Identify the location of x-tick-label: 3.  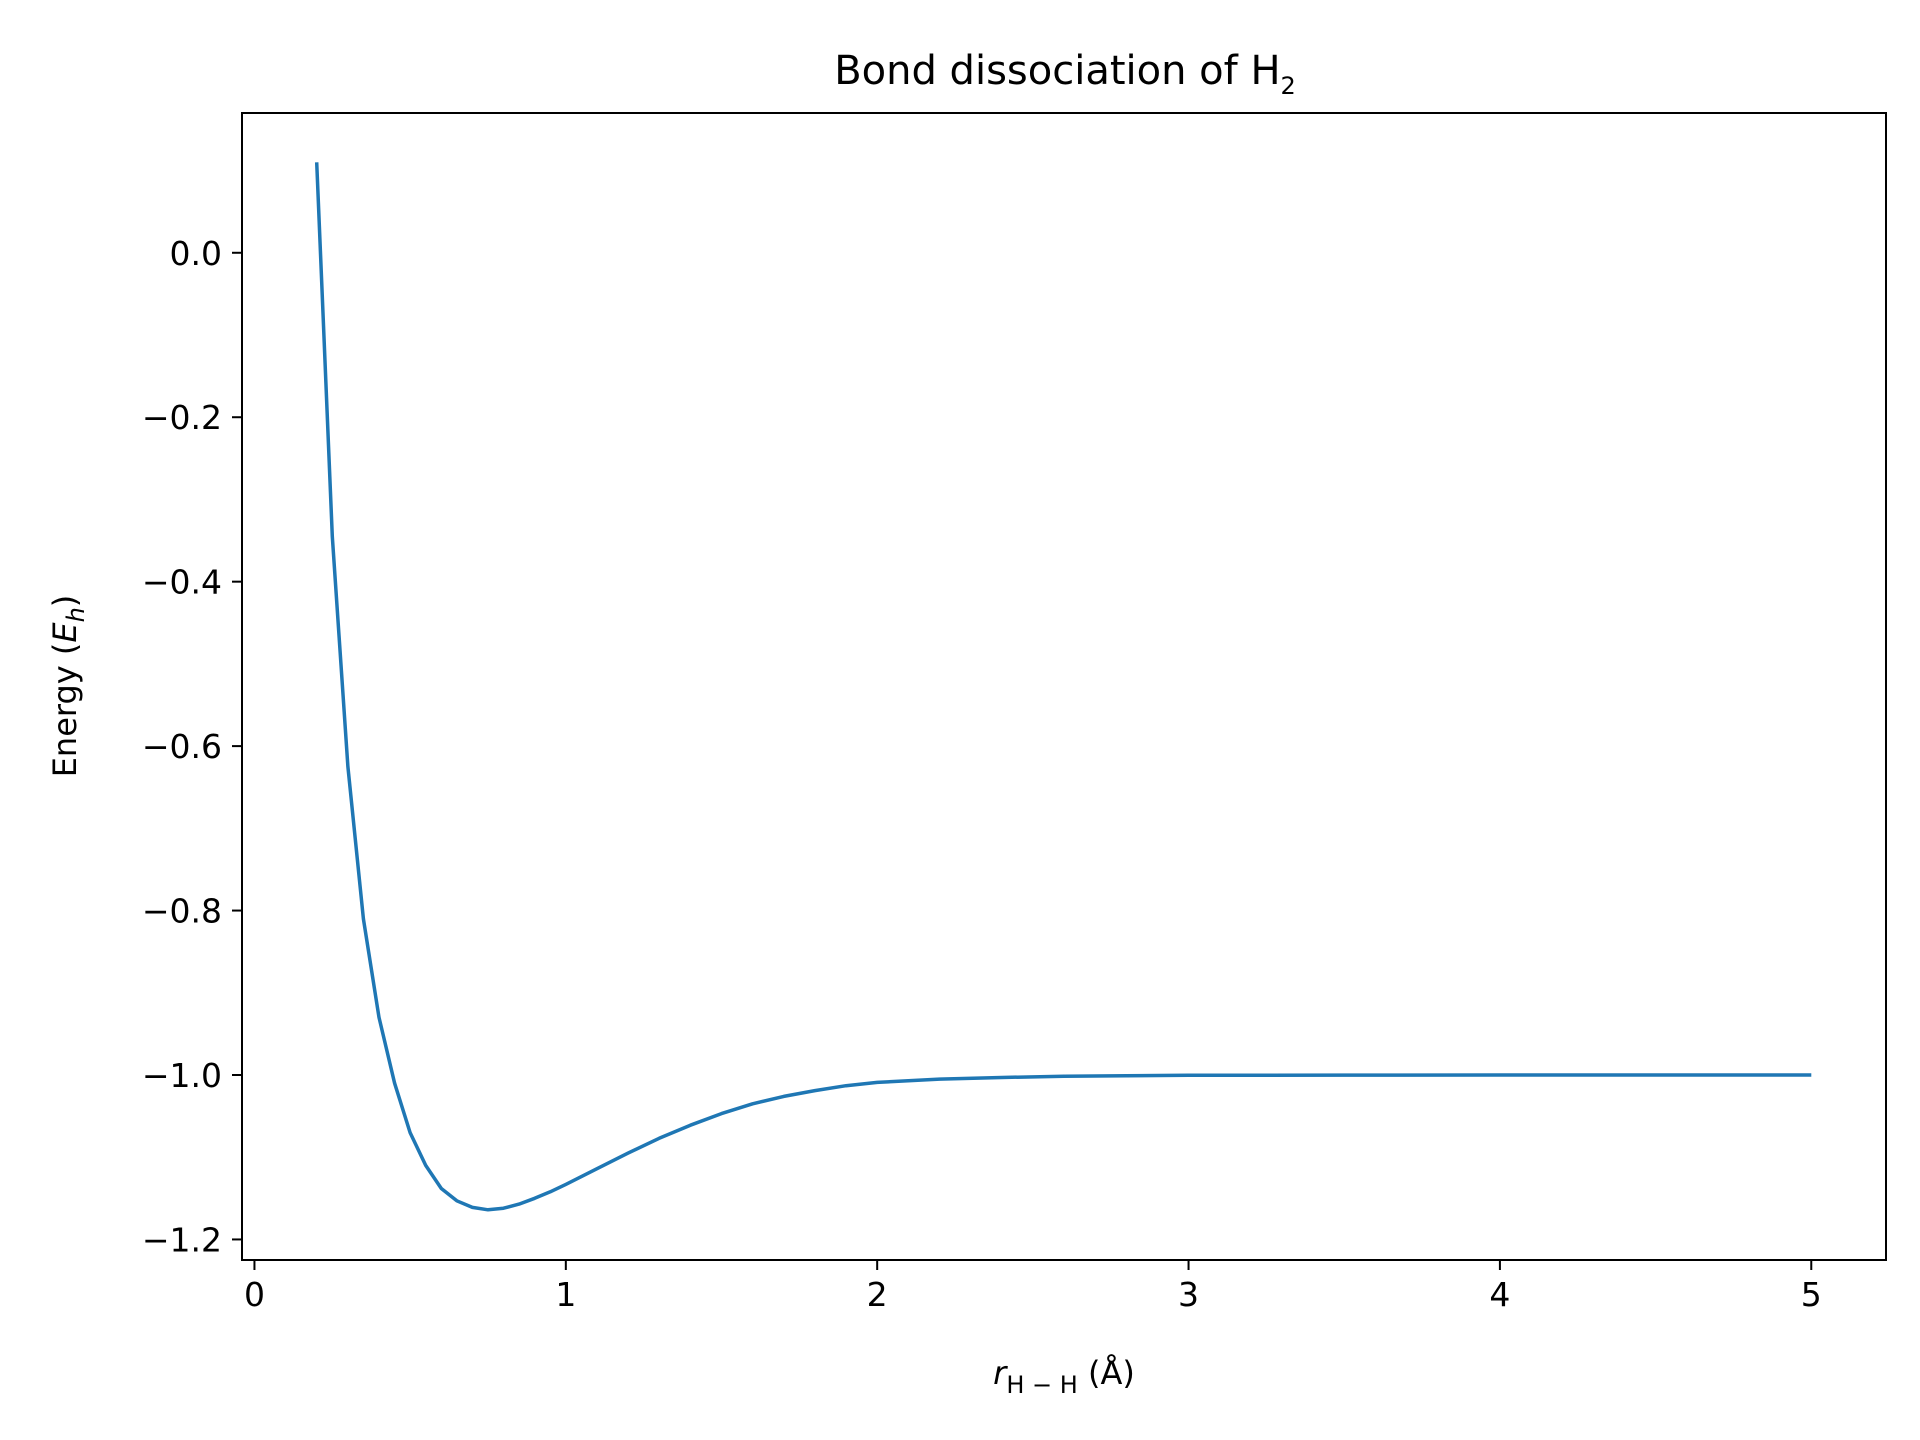
(1188, 1294).